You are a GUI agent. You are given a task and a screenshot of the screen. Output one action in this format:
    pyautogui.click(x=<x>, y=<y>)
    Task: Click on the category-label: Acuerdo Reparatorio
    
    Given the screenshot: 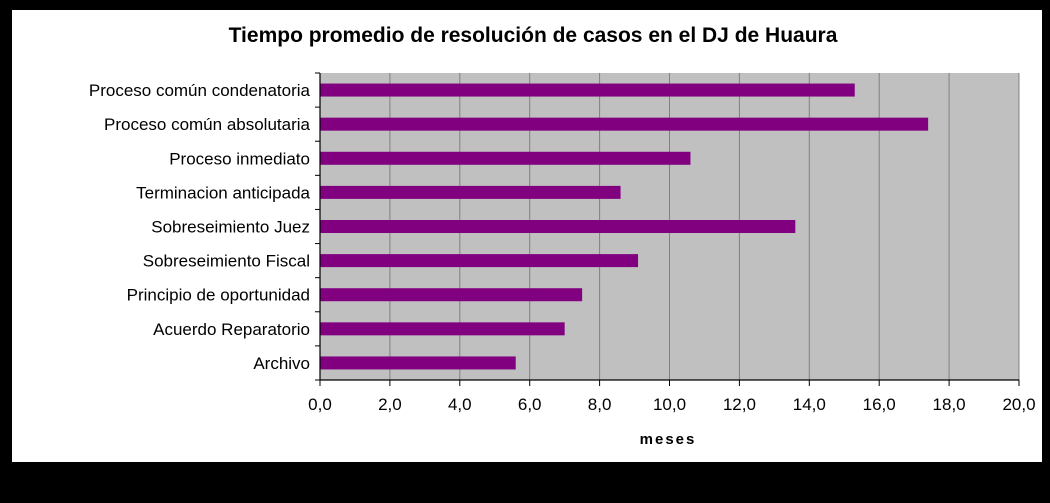 What is the action you would take?
    pyautogui.click(x=231, y=329)
    